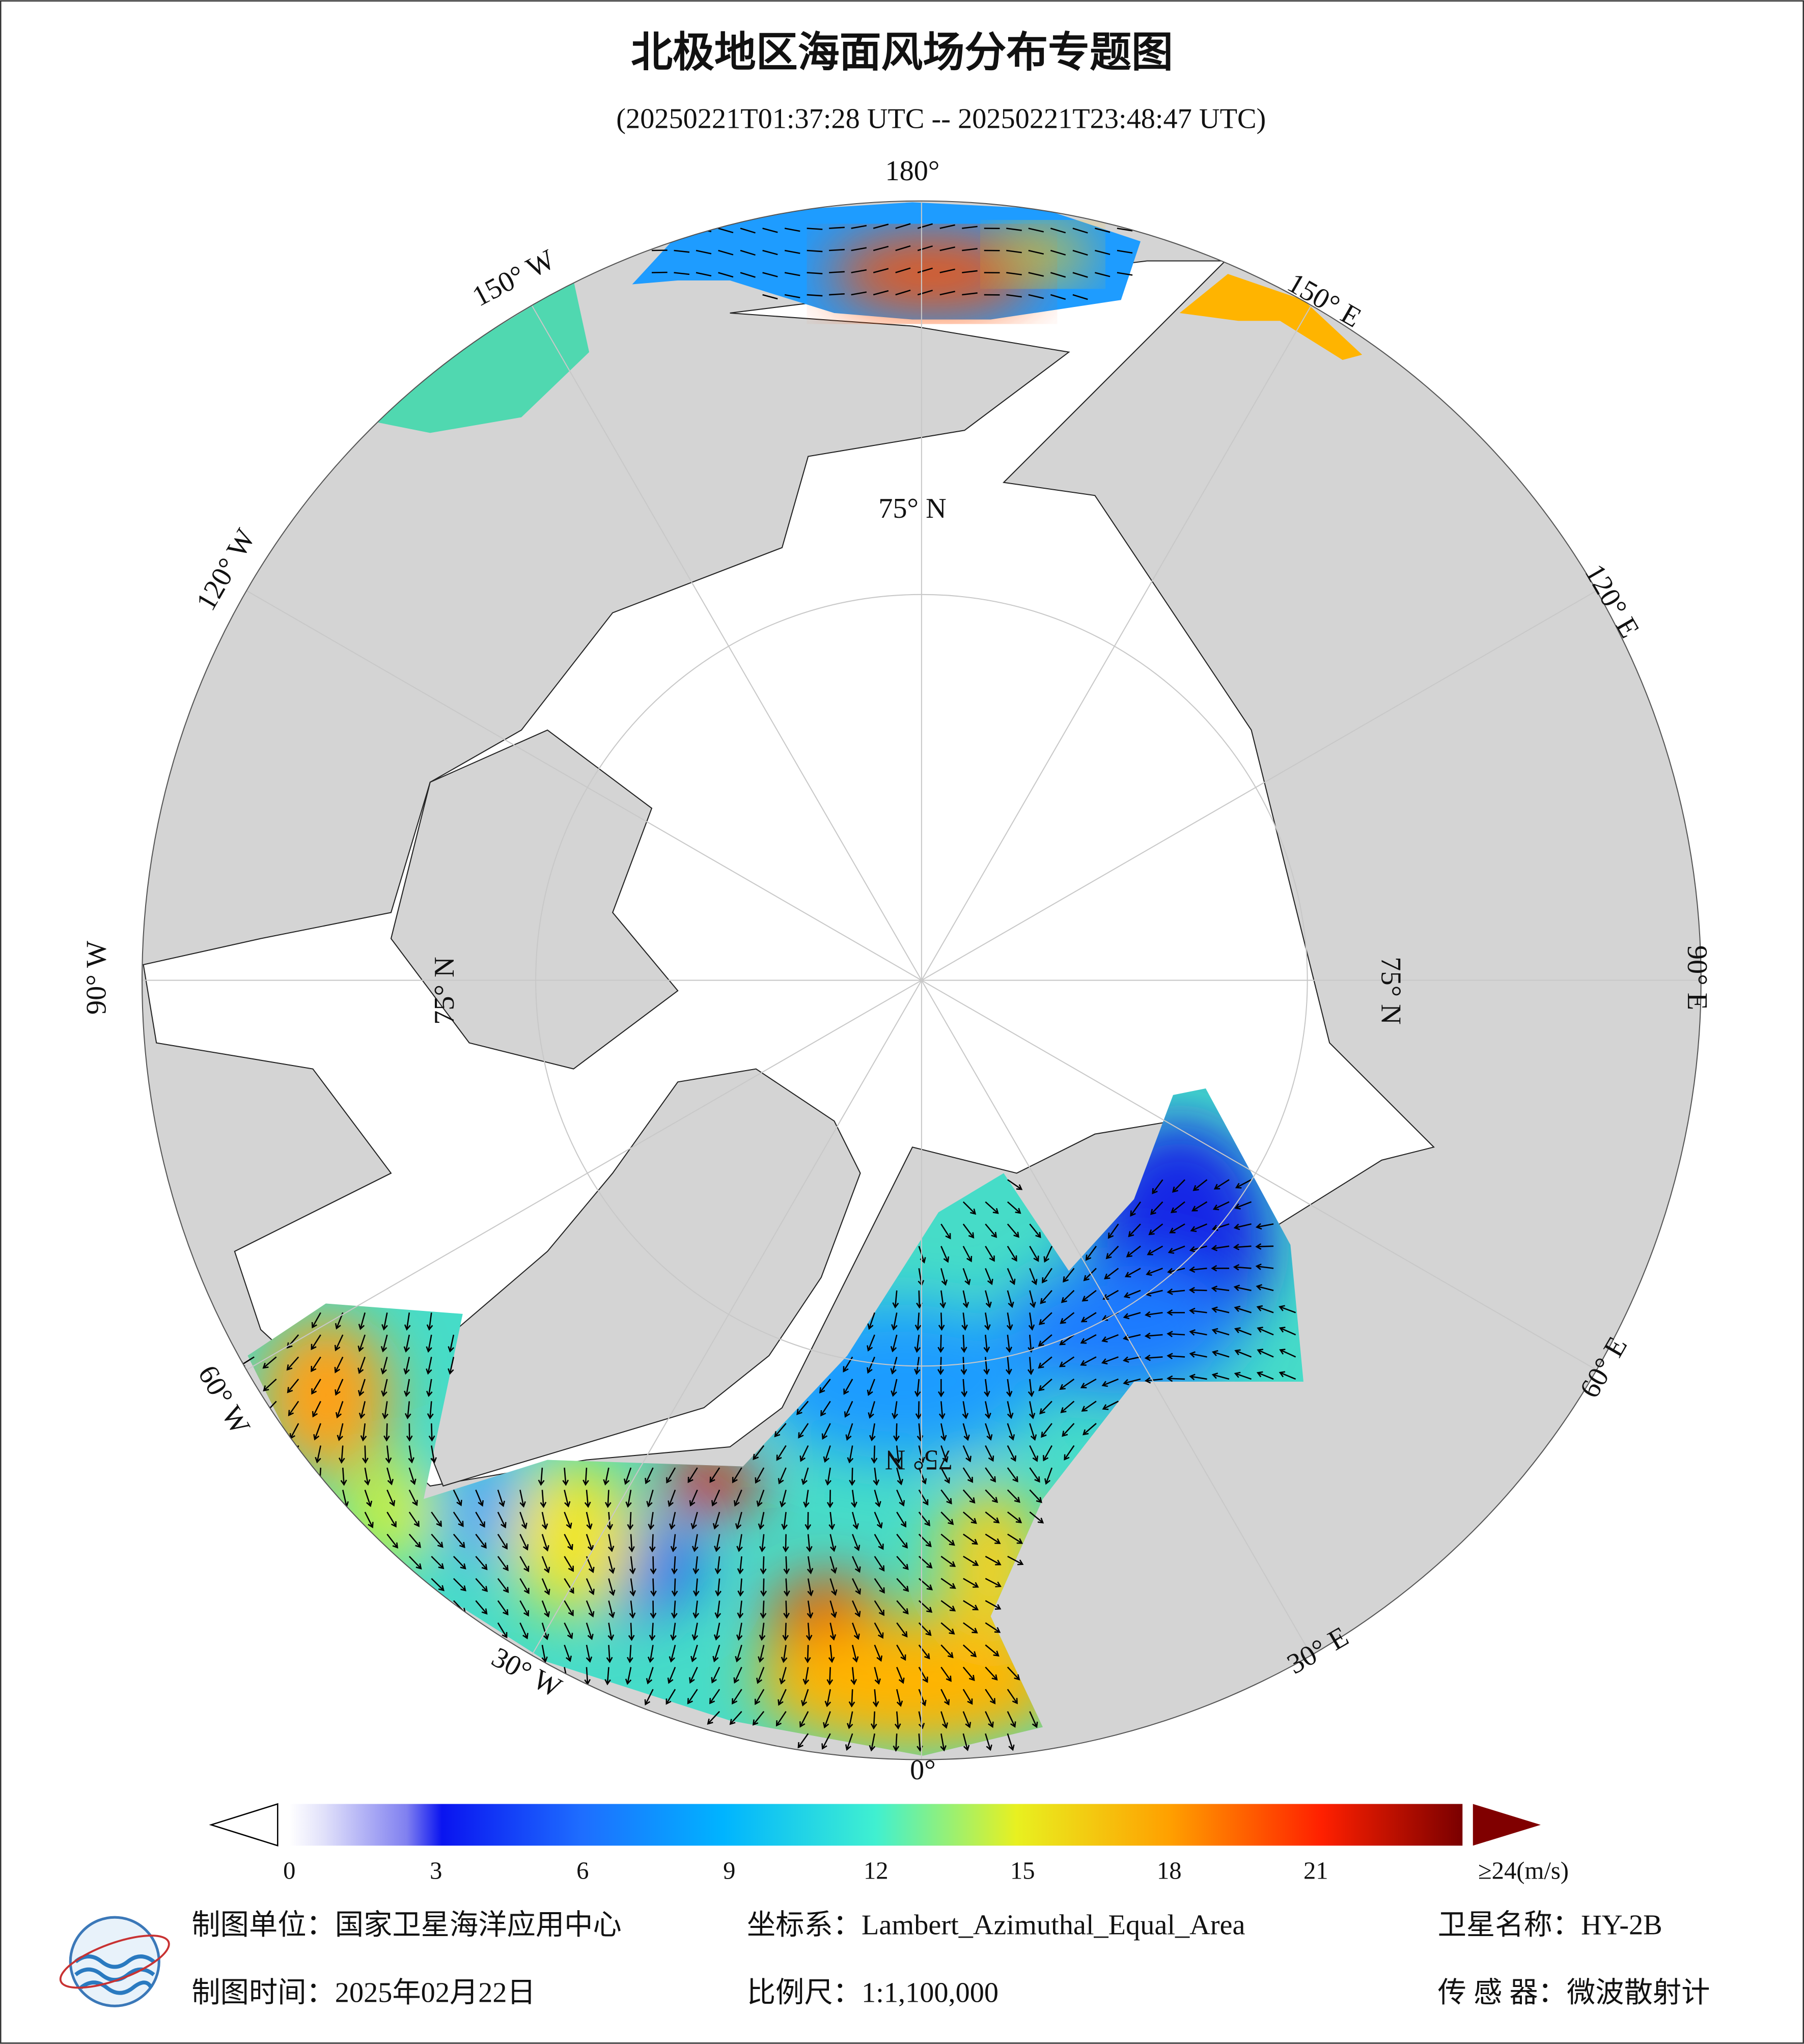 The image size is (1804, 2044). I want to click on scale: 比例尺：1:1,100,000, so click(872, 1993).